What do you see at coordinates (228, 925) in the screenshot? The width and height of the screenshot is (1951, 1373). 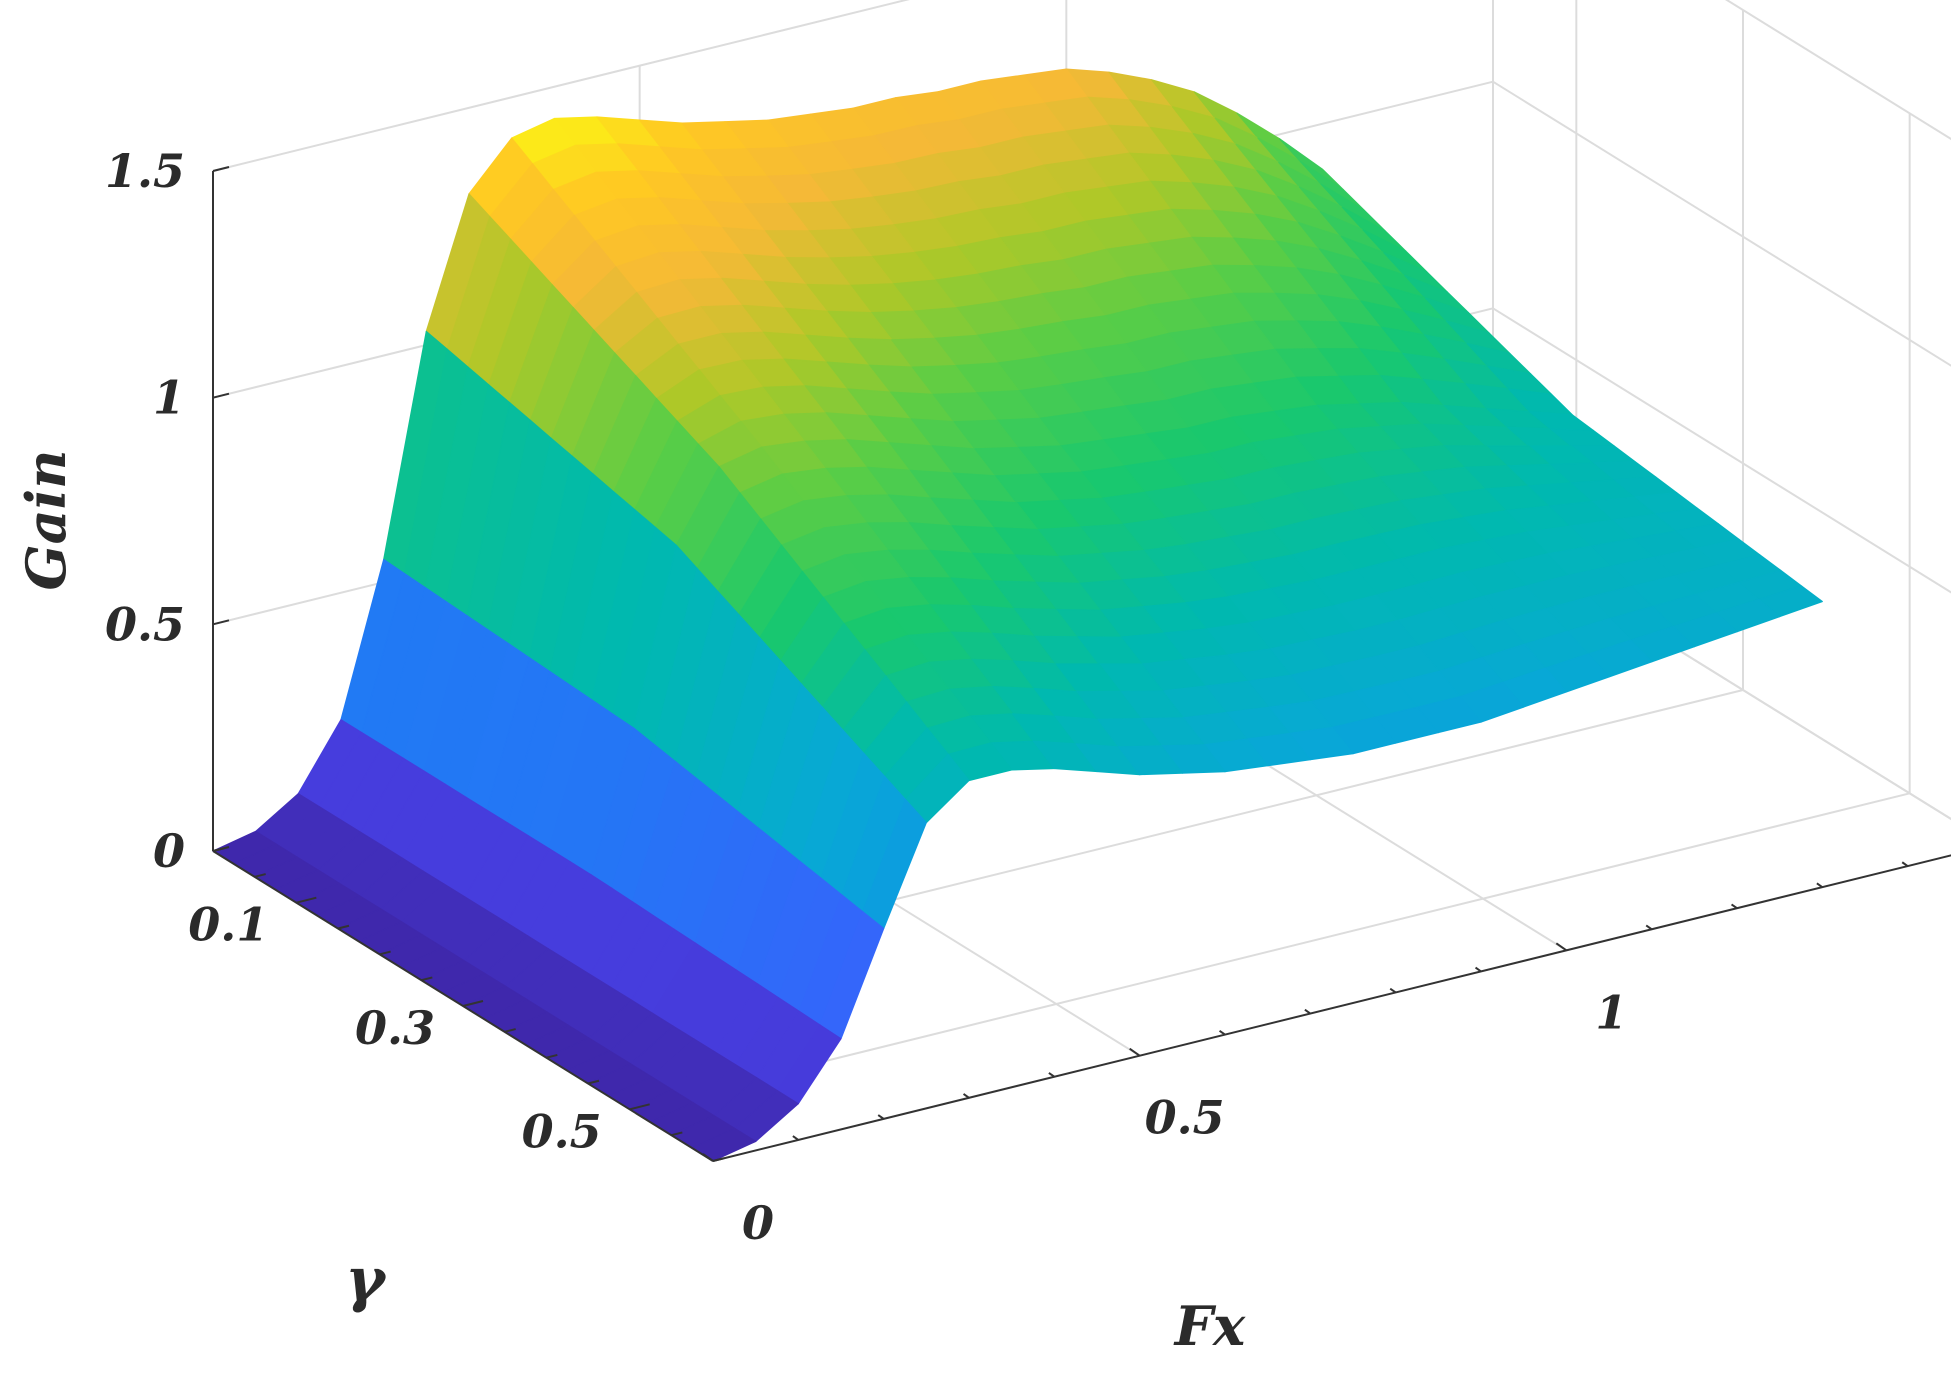 I see `y-tick-label: 0.1` at bounding box center [228, 925].